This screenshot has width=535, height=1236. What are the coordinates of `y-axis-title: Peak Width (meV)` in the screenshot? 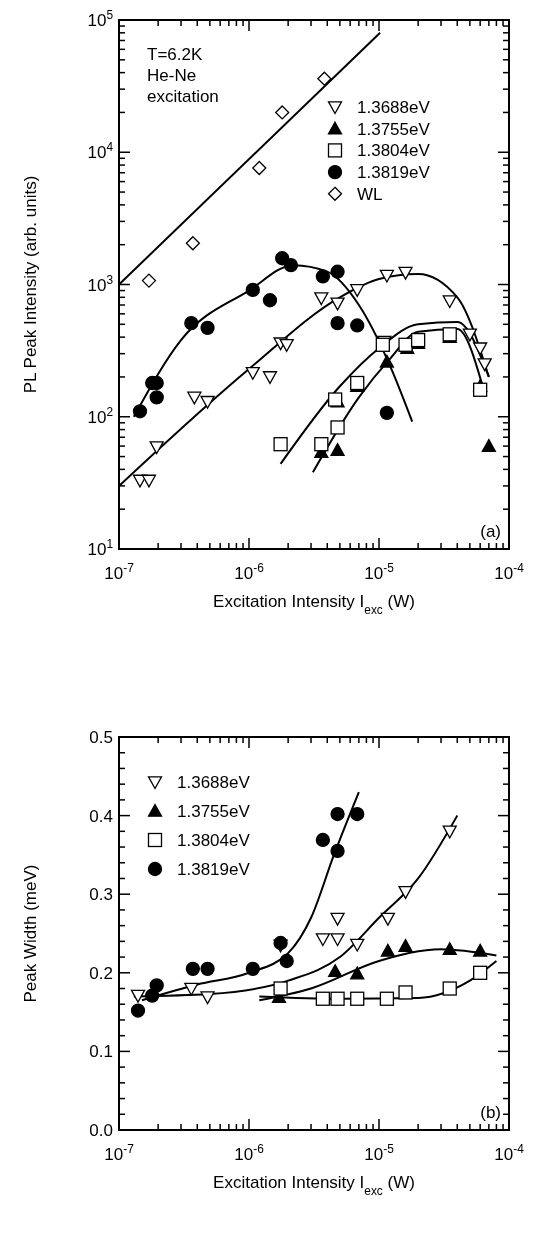 It's located at (30, 933).